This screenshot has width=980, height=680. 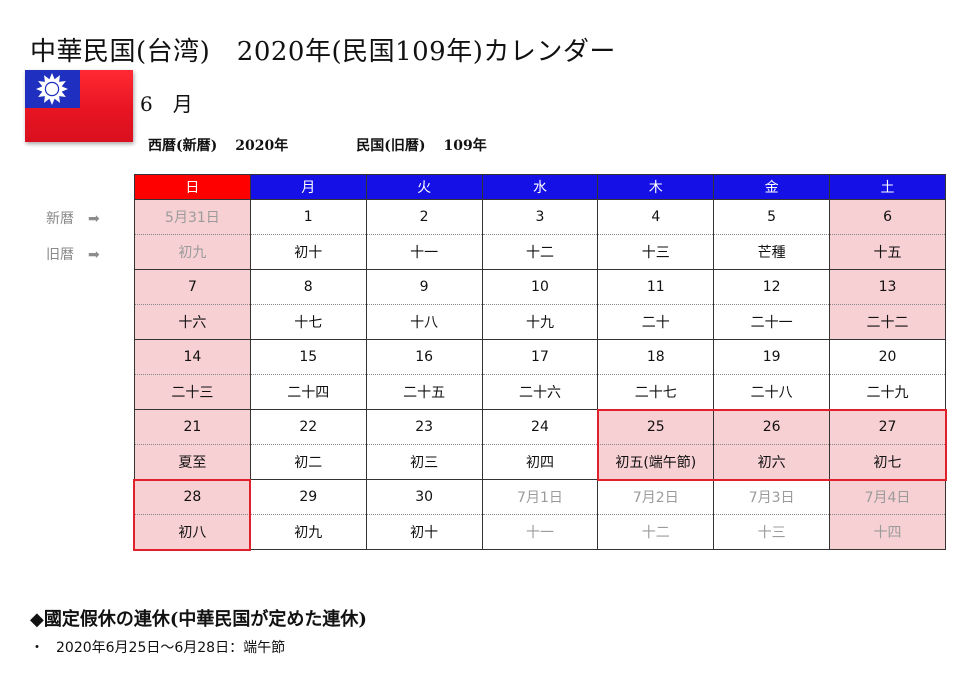 I want to click on lunar-date-cell: 芒種, so click(x=772, y=252).